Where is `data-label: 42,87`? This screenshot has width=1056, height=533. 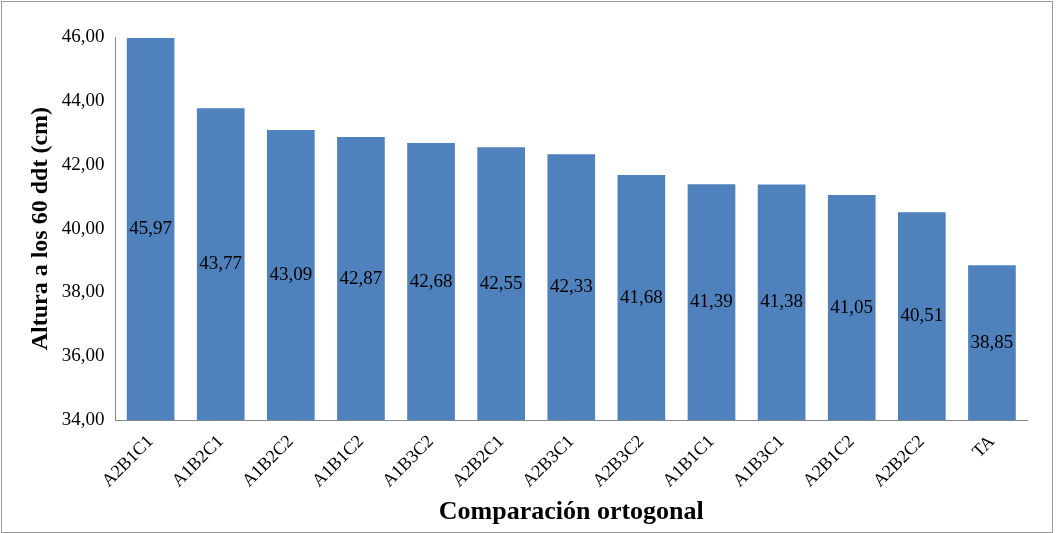
data-label: 42,87 is located at coordinates (361, 277).